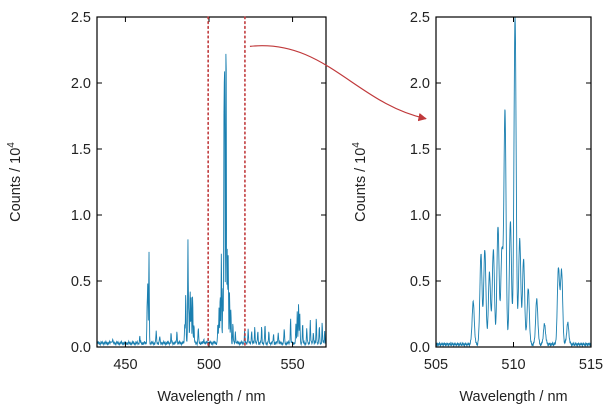 The width and height of the screenshot is (604, 408). I want to click on x-tick-label: 500, so click(209, 365).